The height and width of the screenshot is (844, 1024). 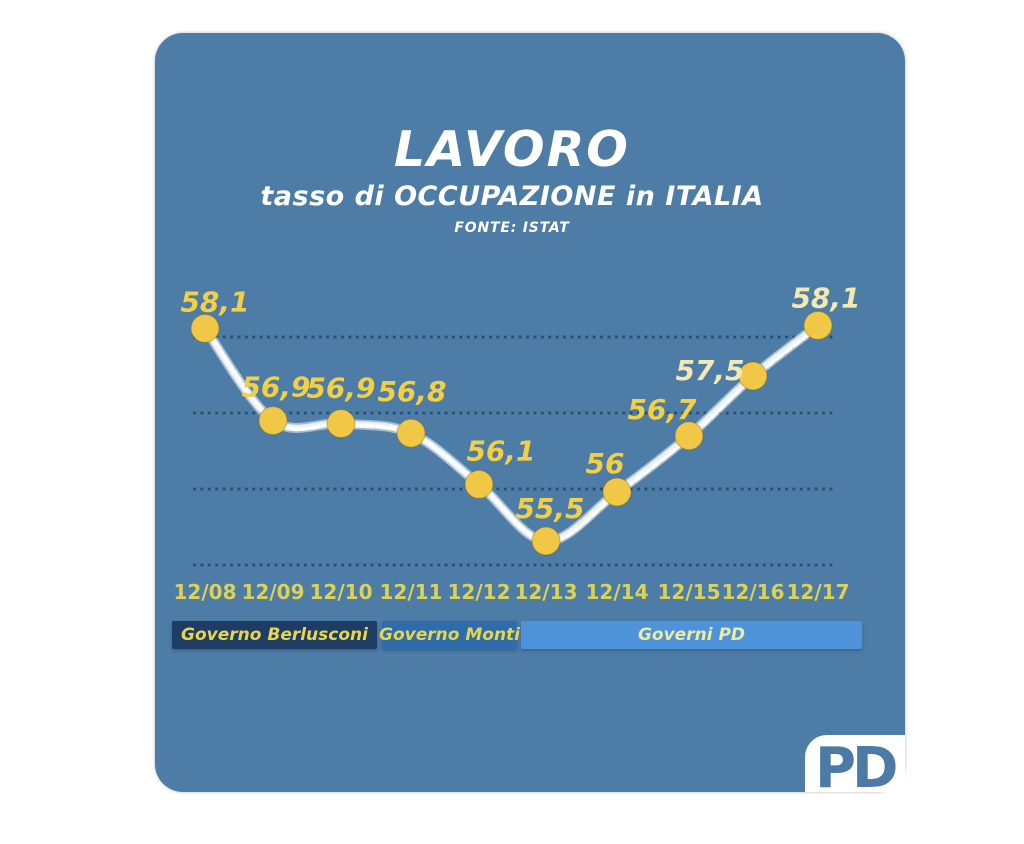 I want to click on source-label: FONTE: ISTAT, so click(x=512, y=228).